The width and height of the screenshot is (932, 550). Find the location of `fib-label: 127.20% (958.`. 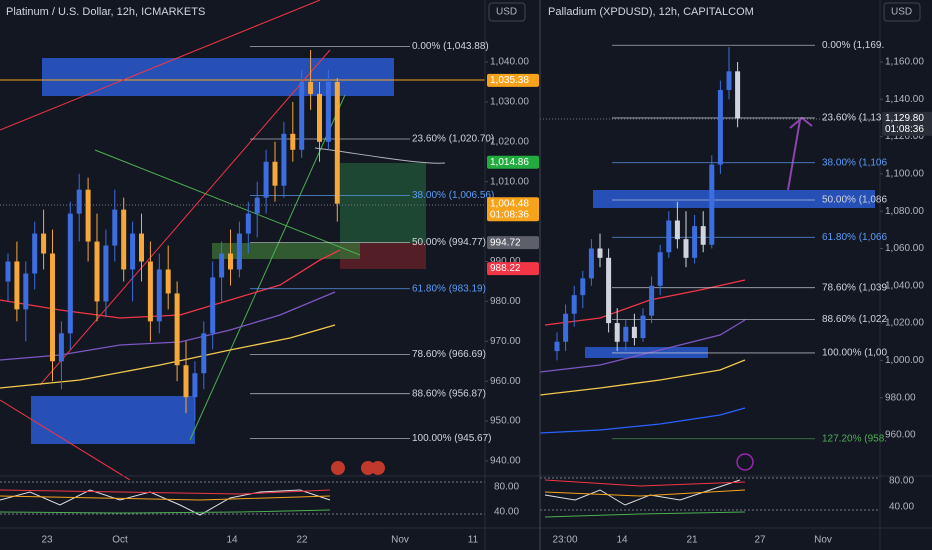

fib-label: 127.20% (958. is located at coordinates (854, 438).